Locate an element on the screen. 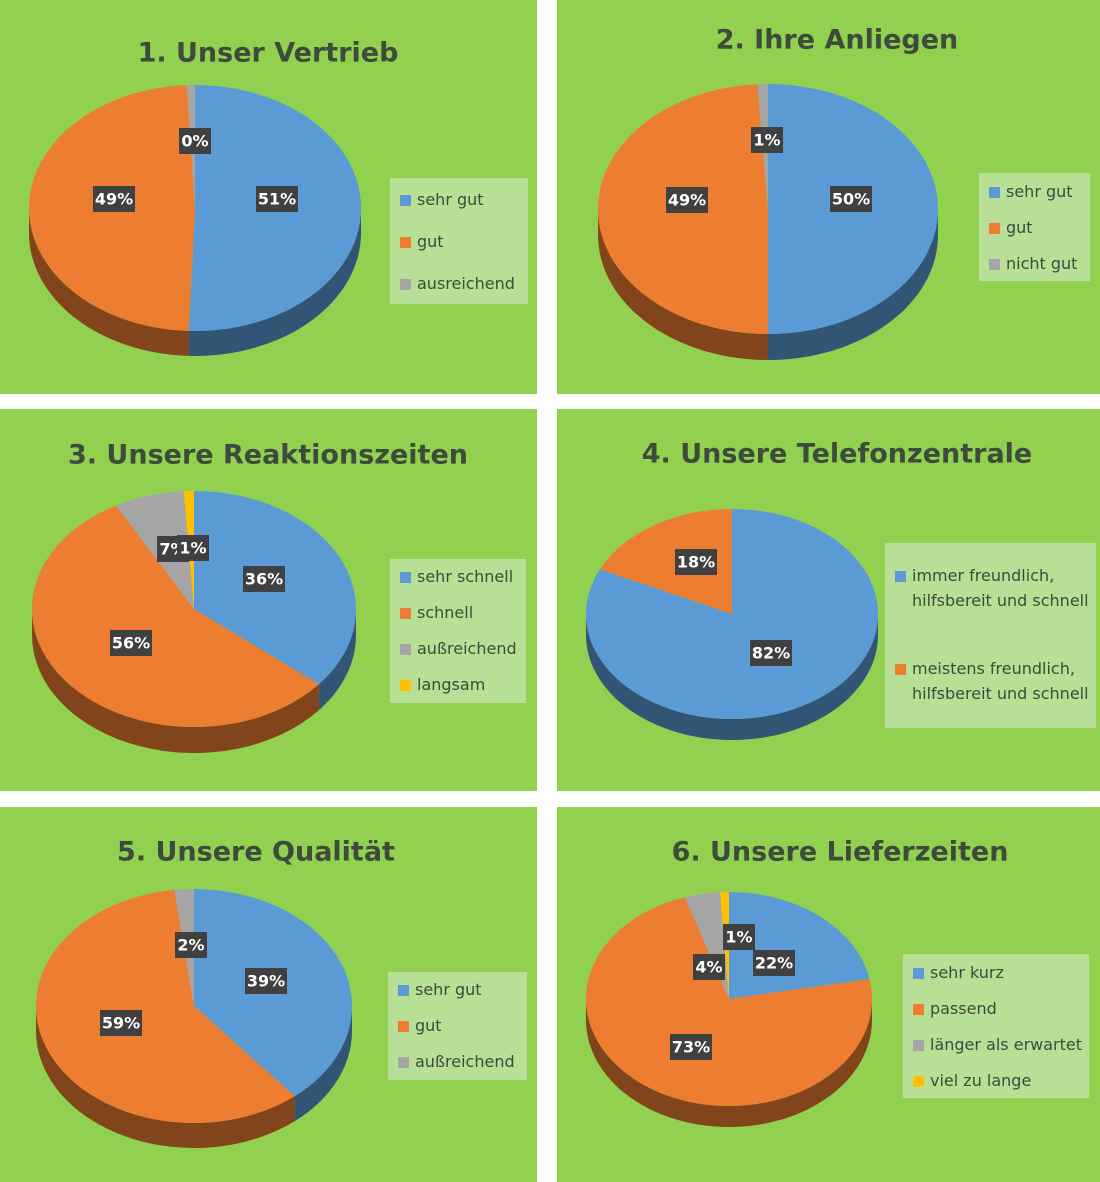  chart-legend: sehr gut gut ausreichend is located at coordinates (459, 241).